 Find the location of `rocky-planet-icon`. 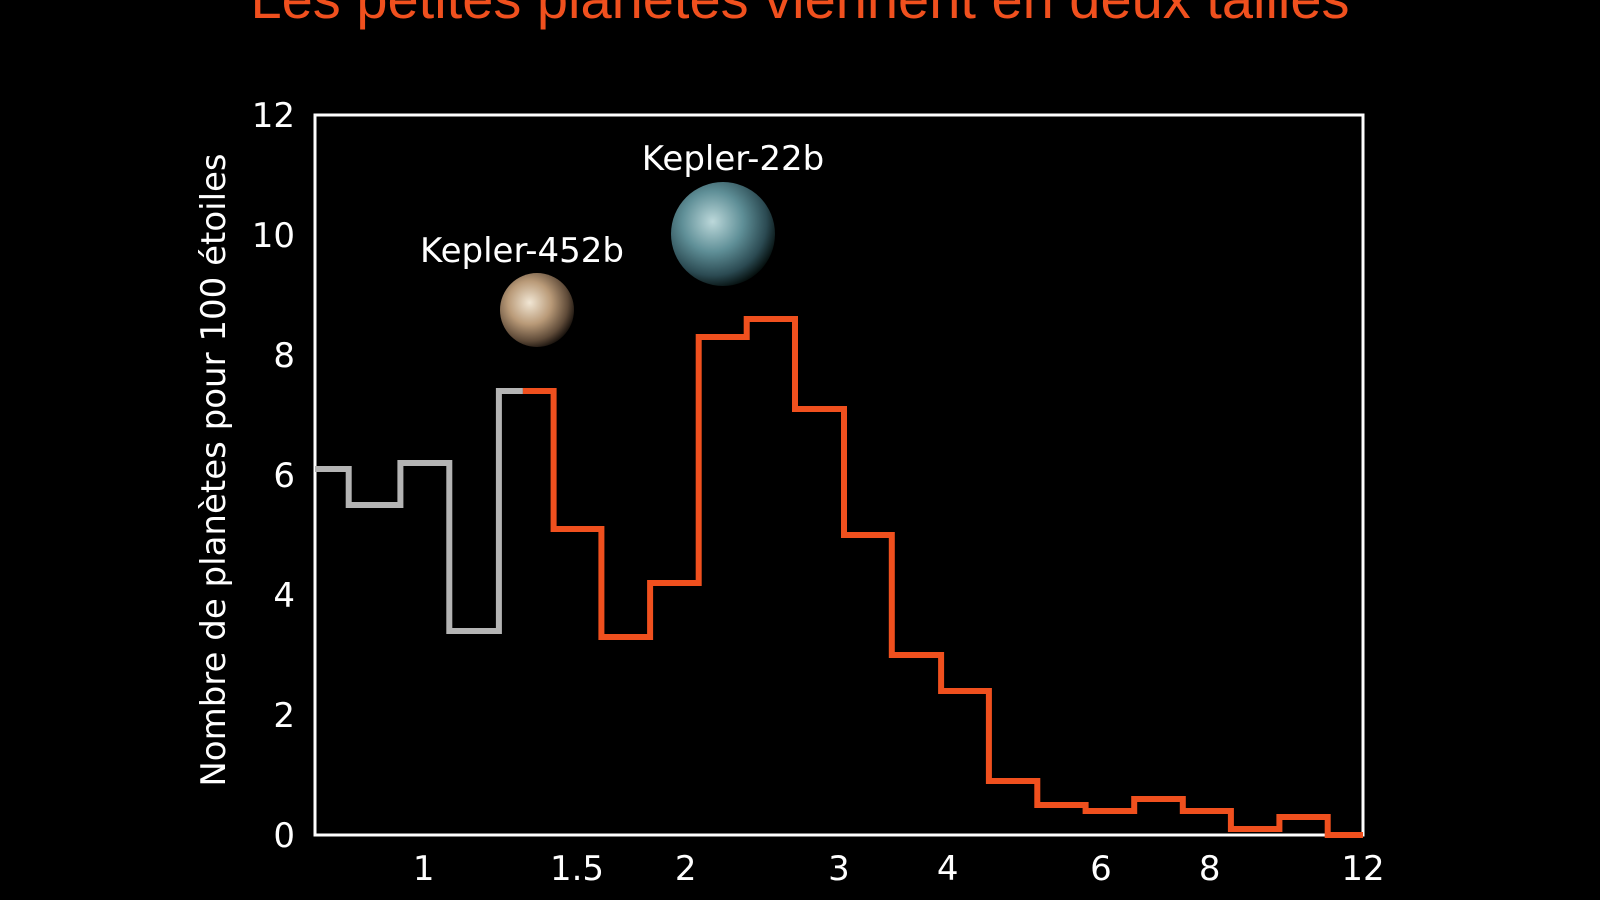

rocky-planet-icon is located at coordinates (537, 310).